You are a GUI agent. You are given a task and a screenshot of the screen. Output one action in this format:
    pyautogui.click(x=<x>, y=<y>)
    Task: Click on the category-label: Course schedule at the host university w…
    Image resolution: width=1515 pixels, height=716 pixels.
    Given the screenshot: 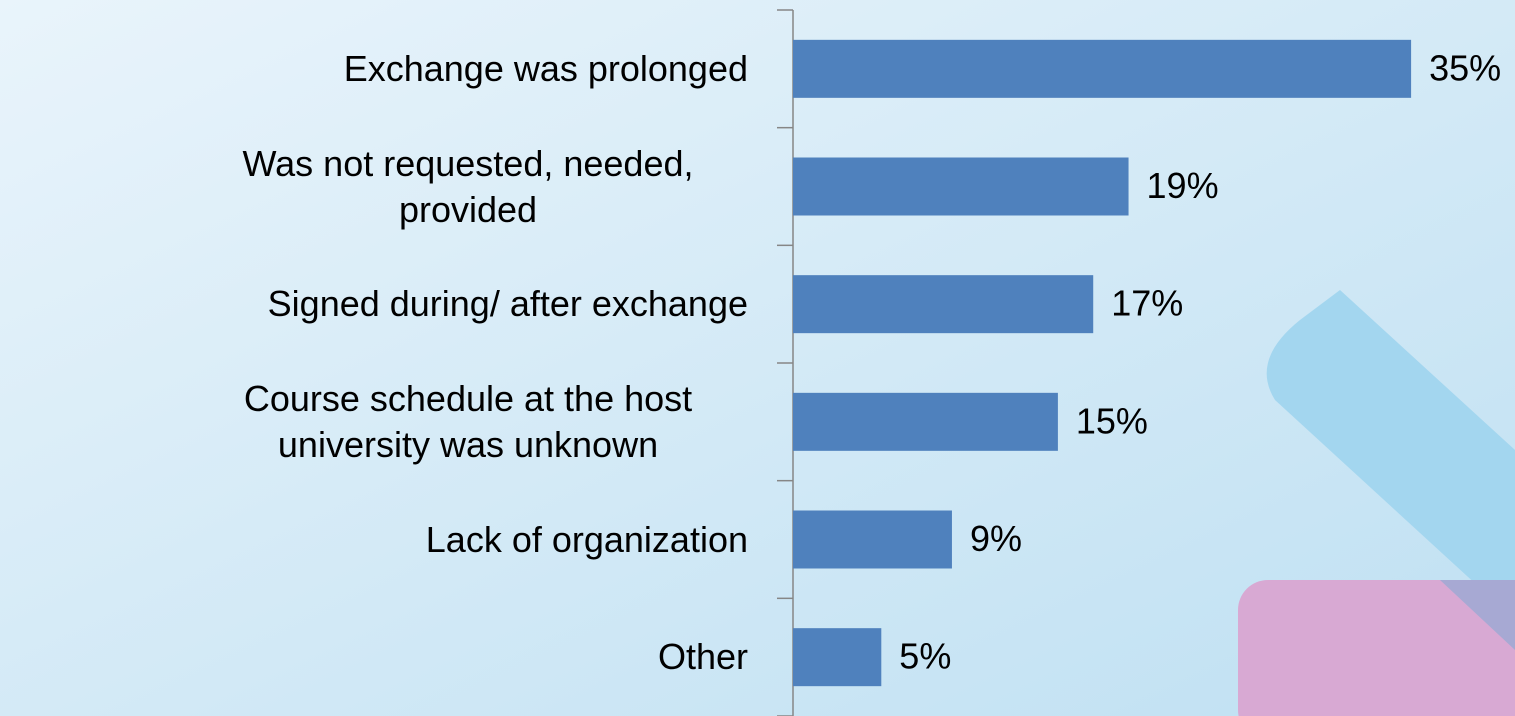 What is the action you would take?
    pyautogui.click(x=468, y=421)
    